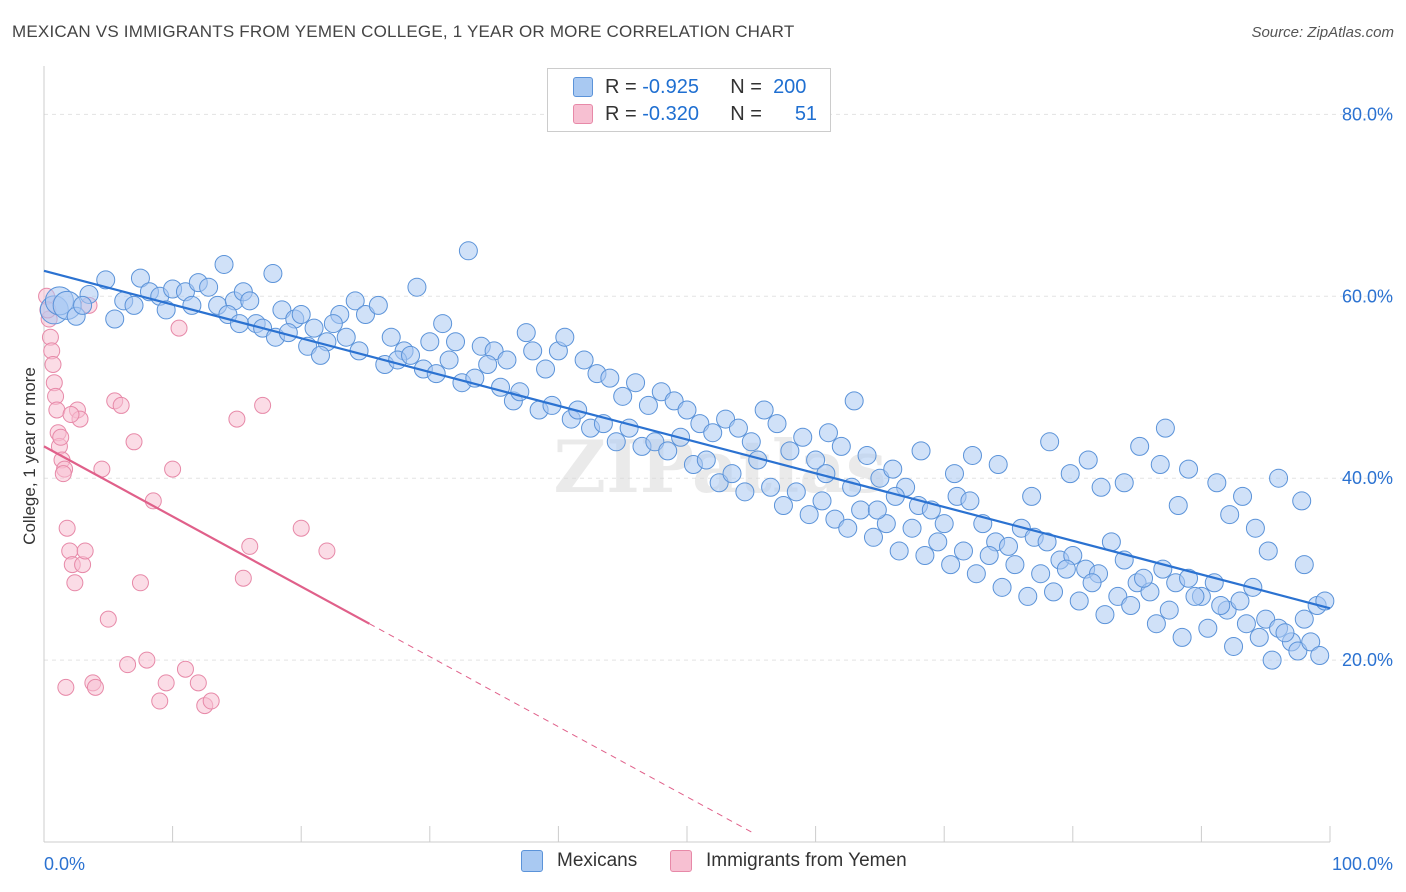 The width and height of the screenshot is (1406, 892). I want to click on legend-r-value: -0.925, so click(670, 86).